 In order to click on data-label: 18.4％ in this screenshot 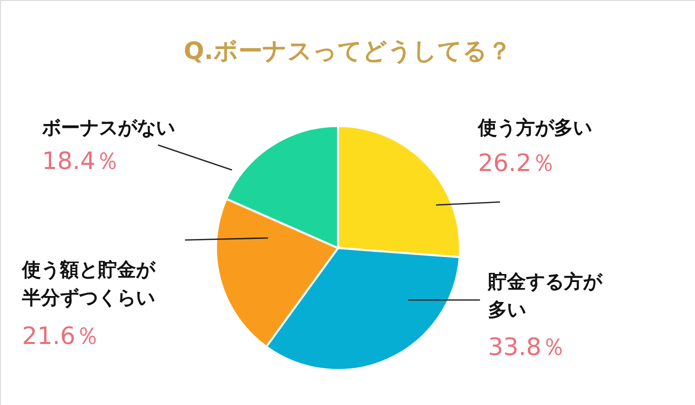, I will do `click(81, 161)`.